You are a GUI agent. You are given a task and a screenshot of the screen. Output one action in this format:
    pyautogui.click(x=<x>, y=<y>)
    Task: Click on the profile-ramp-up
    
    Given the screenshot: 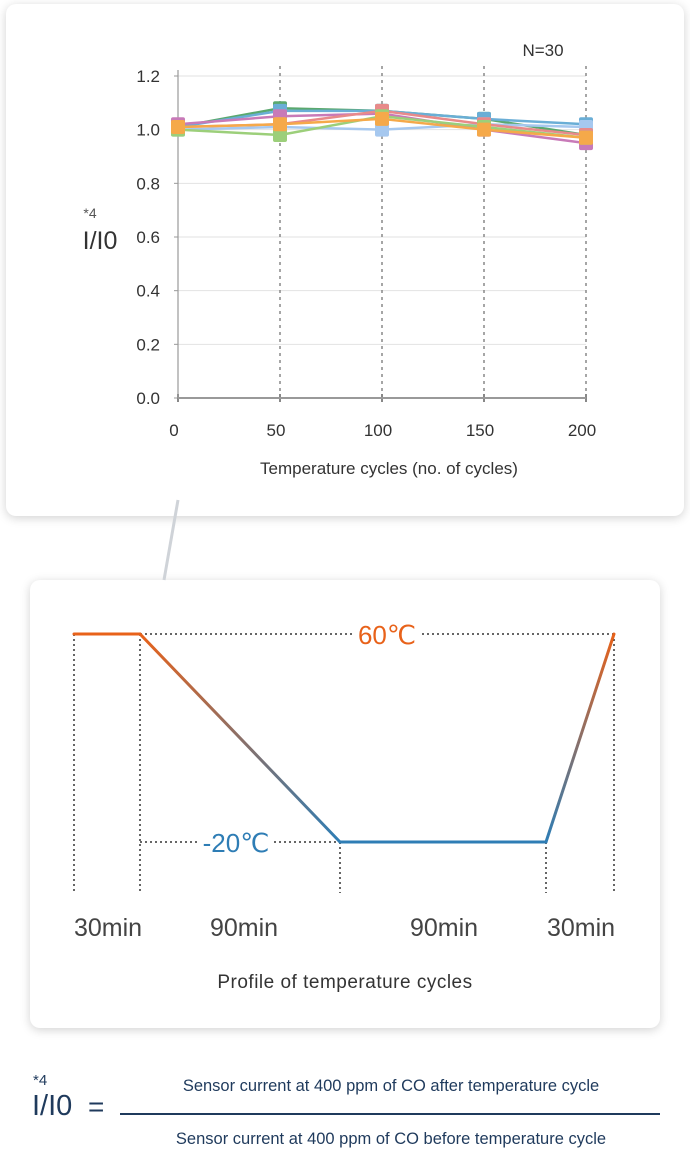 What is the action you would take?
    pyautogui.click(x=580, y=738)
    